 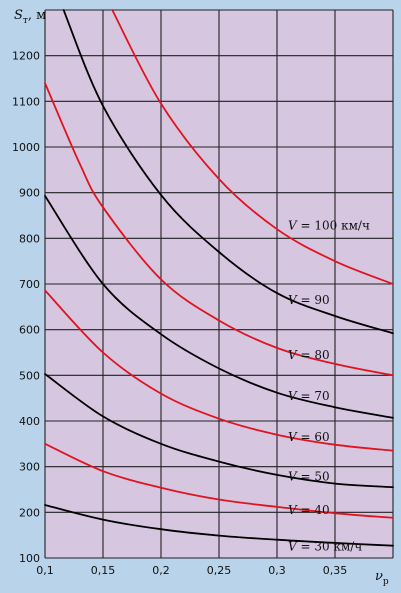 I want to click on curve-label-value: = 100 км/ч, so click(x=333, y=226).